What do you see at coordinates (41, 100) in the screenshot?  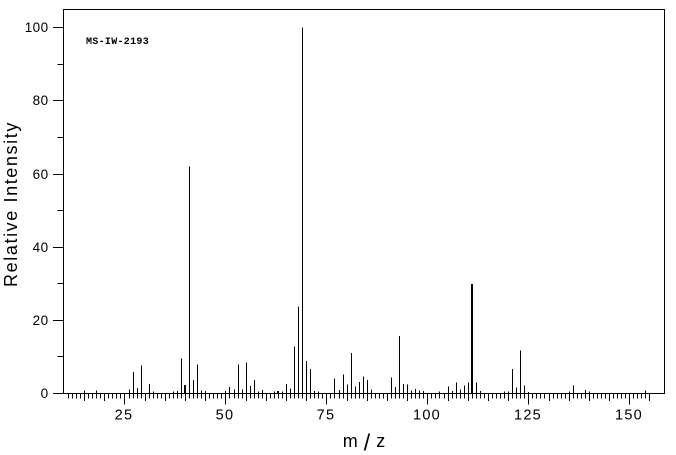 I see `svg-text: 80` at bounding box center [41, 100].